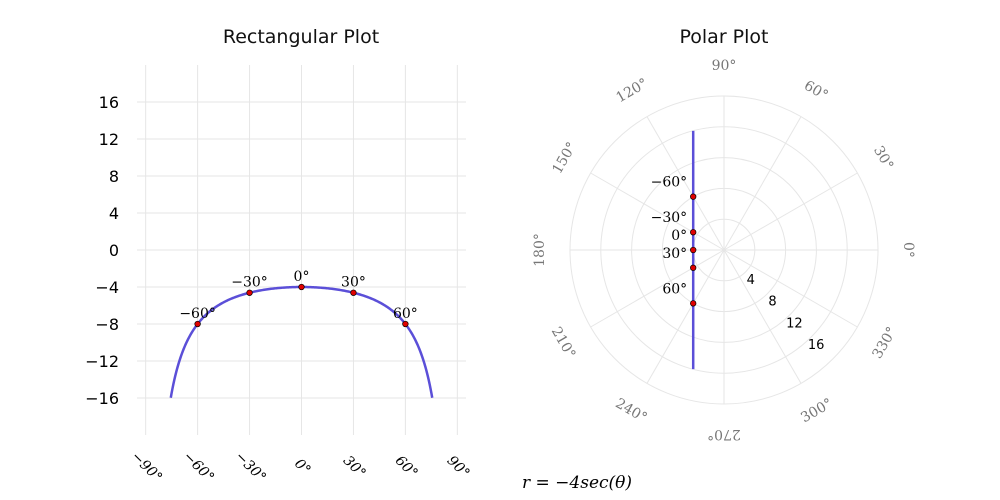 The image size is (1000, 500). Describe the element at coordinates (354, 467) in the screenshot. I see `rect-x-tick-label: 30°` at that location.